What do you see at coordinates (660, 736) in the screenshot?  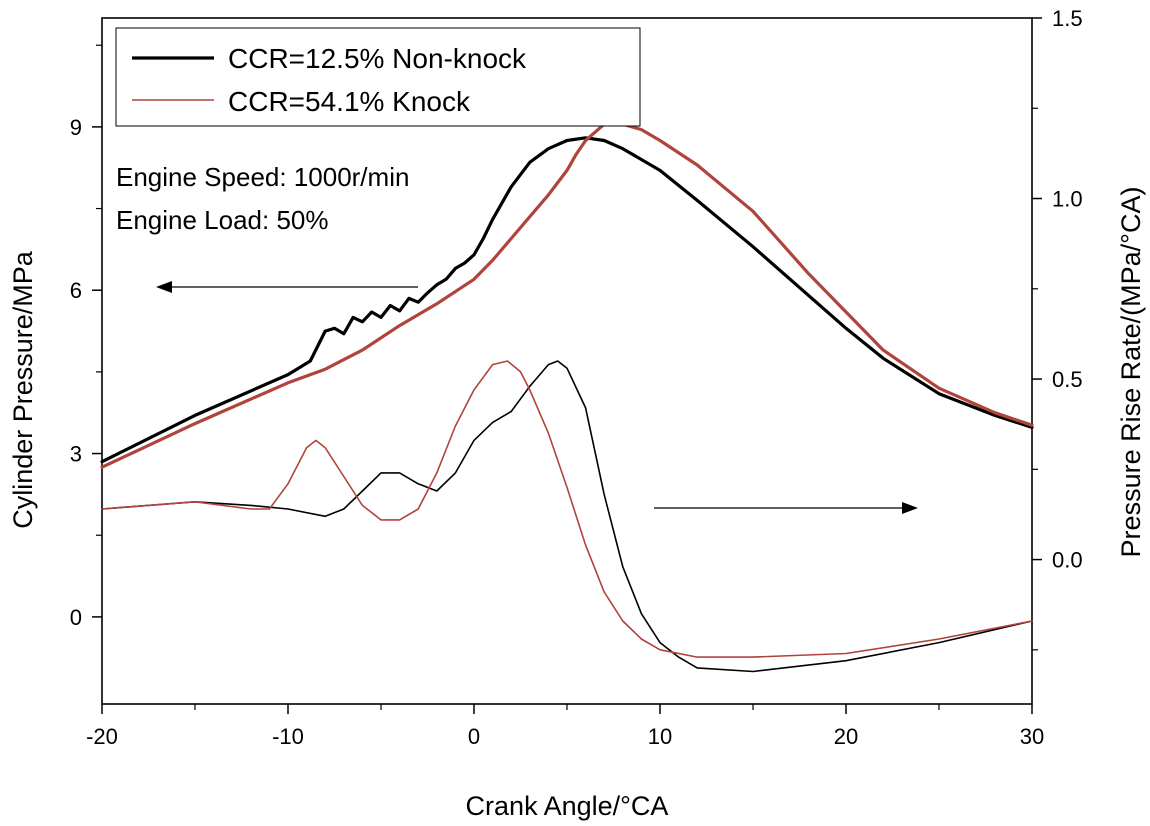 I see `x-tick-label: 10` at bounding box center [660, 736].